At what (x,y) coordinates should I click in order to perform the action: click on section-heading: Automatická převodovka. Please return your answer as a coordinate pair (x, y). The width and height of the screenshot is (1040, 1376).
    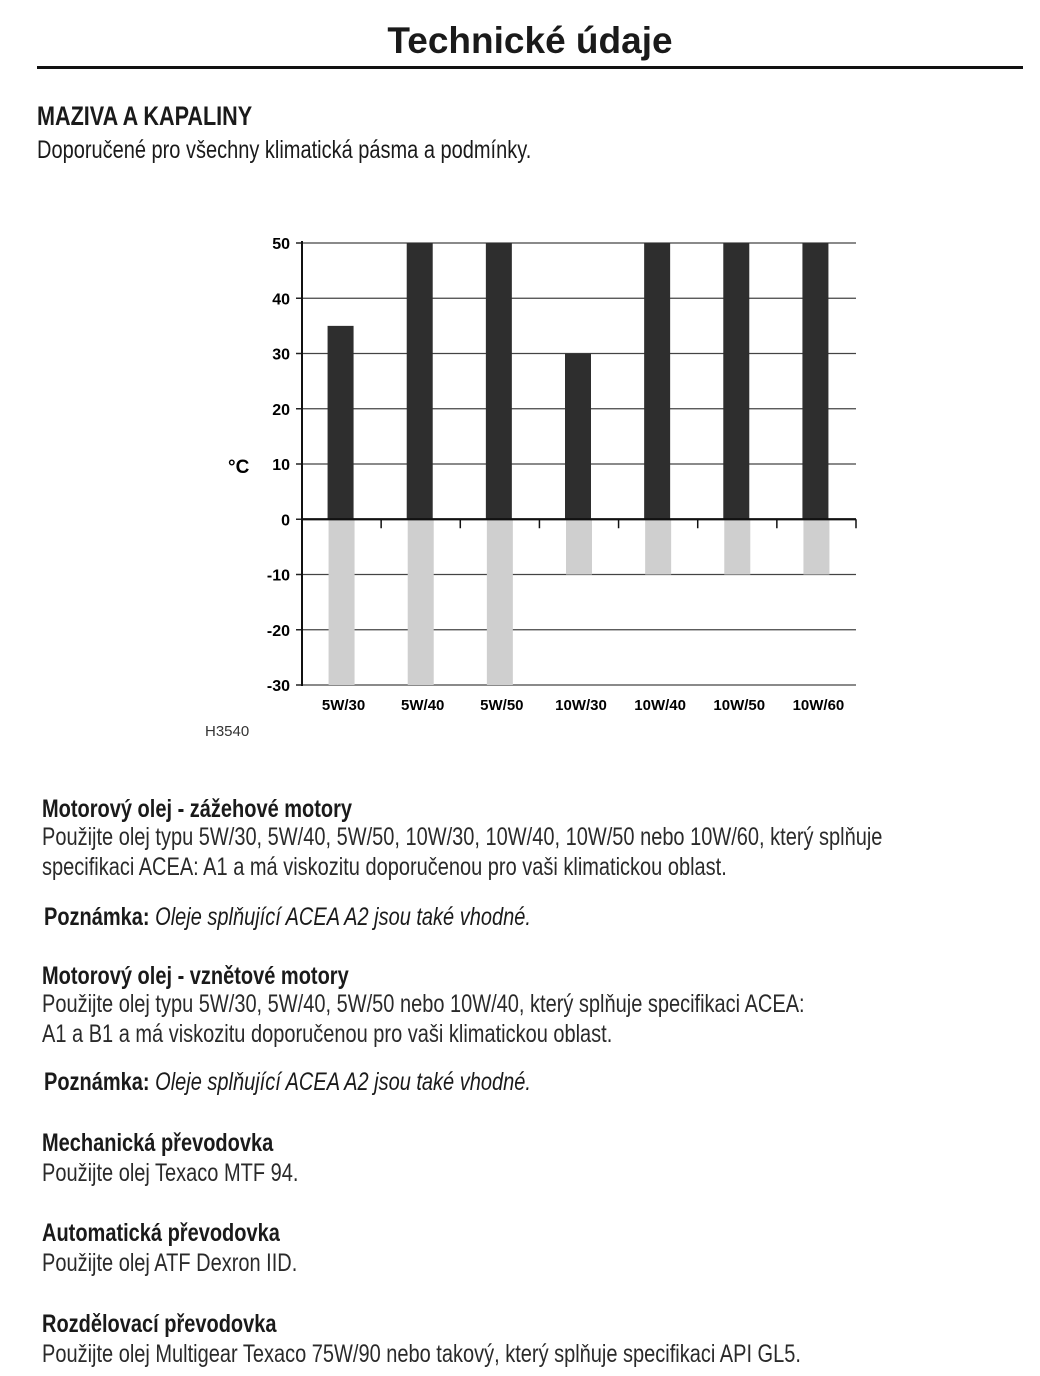
    Looking at the image, I should click on (161, 1233).